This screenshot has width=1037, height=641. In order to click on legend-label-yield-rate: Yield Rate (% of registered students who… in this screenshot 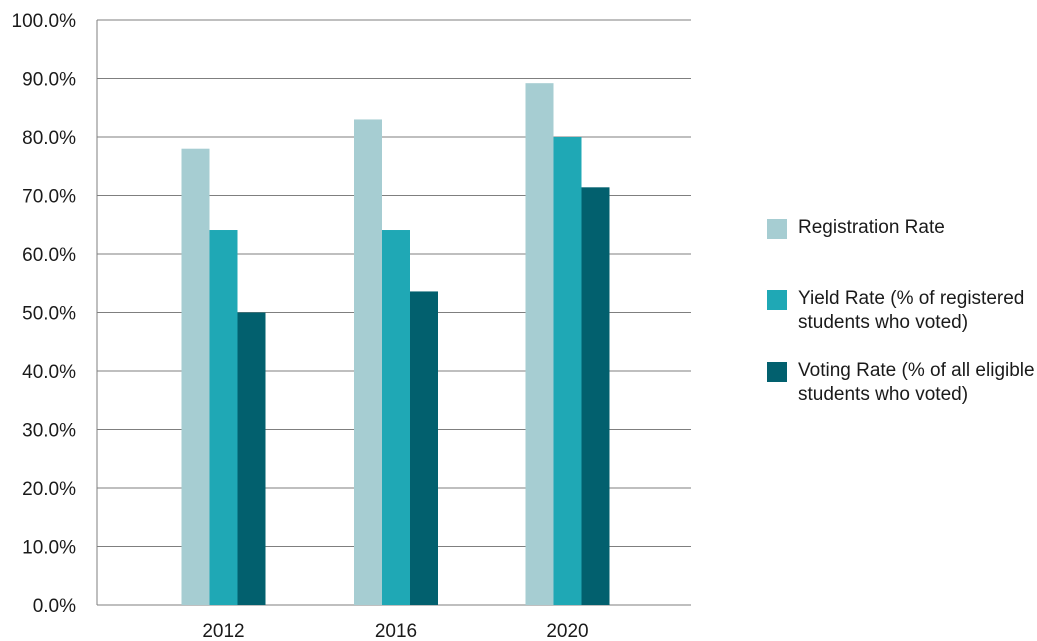, I will do `click(911, 310)`.